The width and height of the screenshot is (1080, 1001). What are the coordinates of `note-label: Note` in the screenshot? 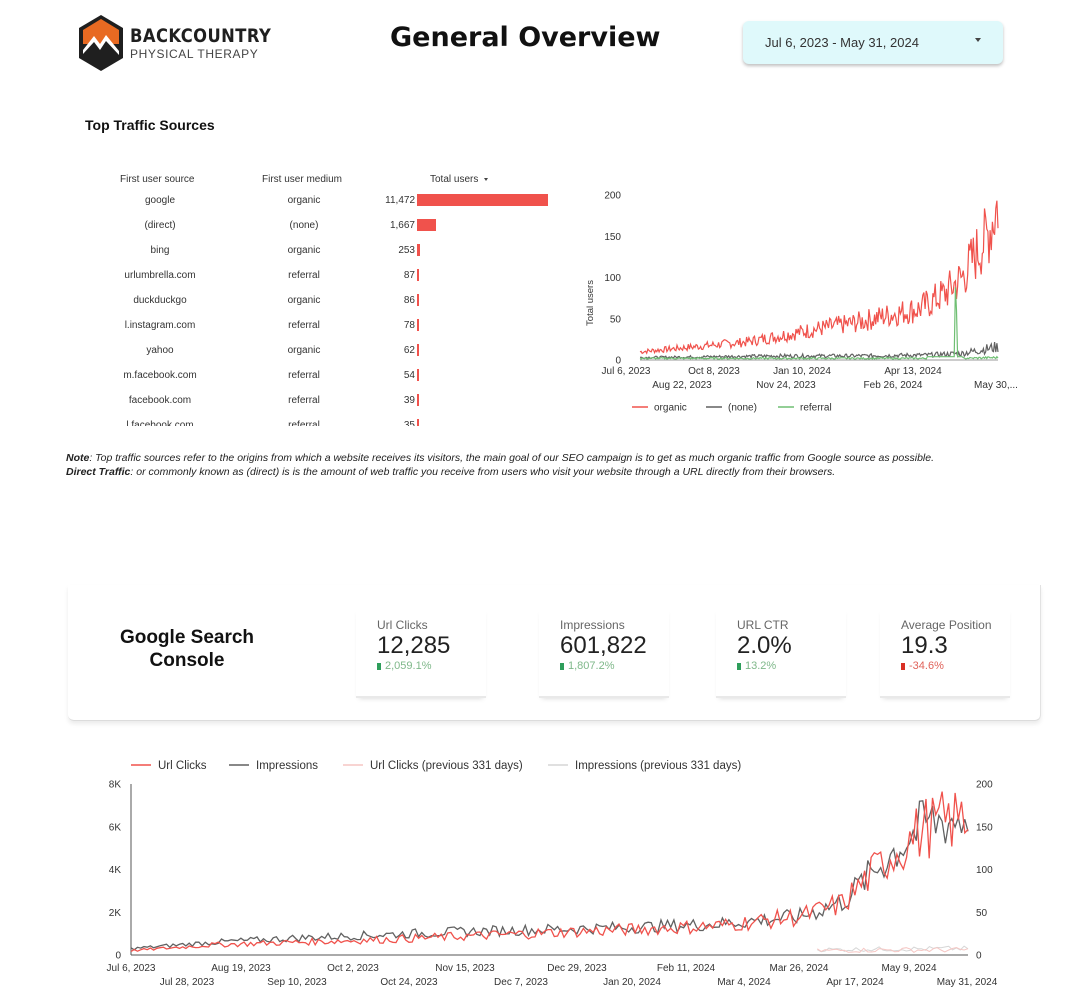 It's located at (78, 458).